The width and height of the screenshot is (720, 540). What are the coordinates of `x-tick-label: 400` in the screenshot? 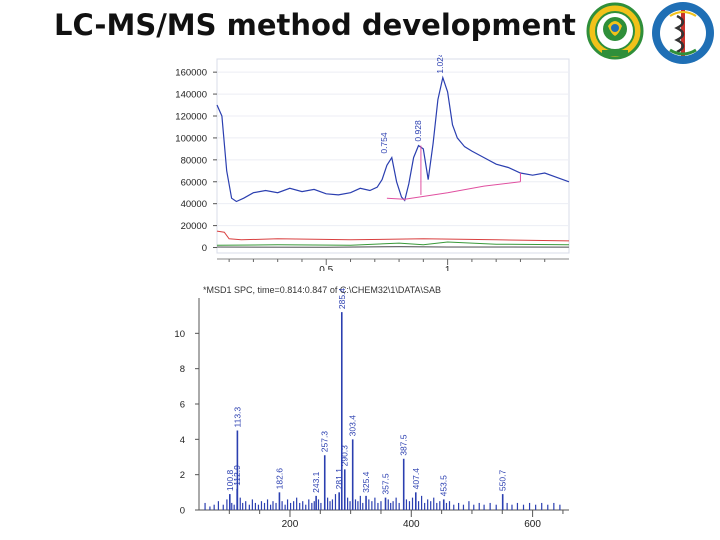 It's located at (411, 524).